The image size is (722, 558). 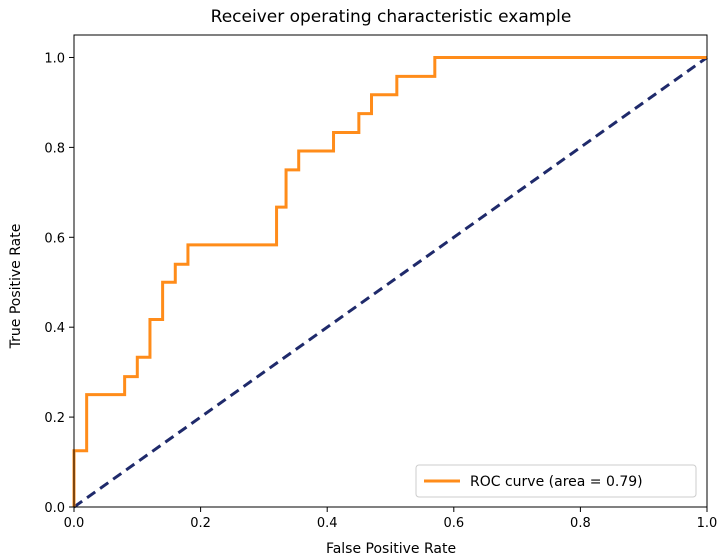 I want to click on legend: ROC curve (area = 0.79), so click(x=556, y=481).